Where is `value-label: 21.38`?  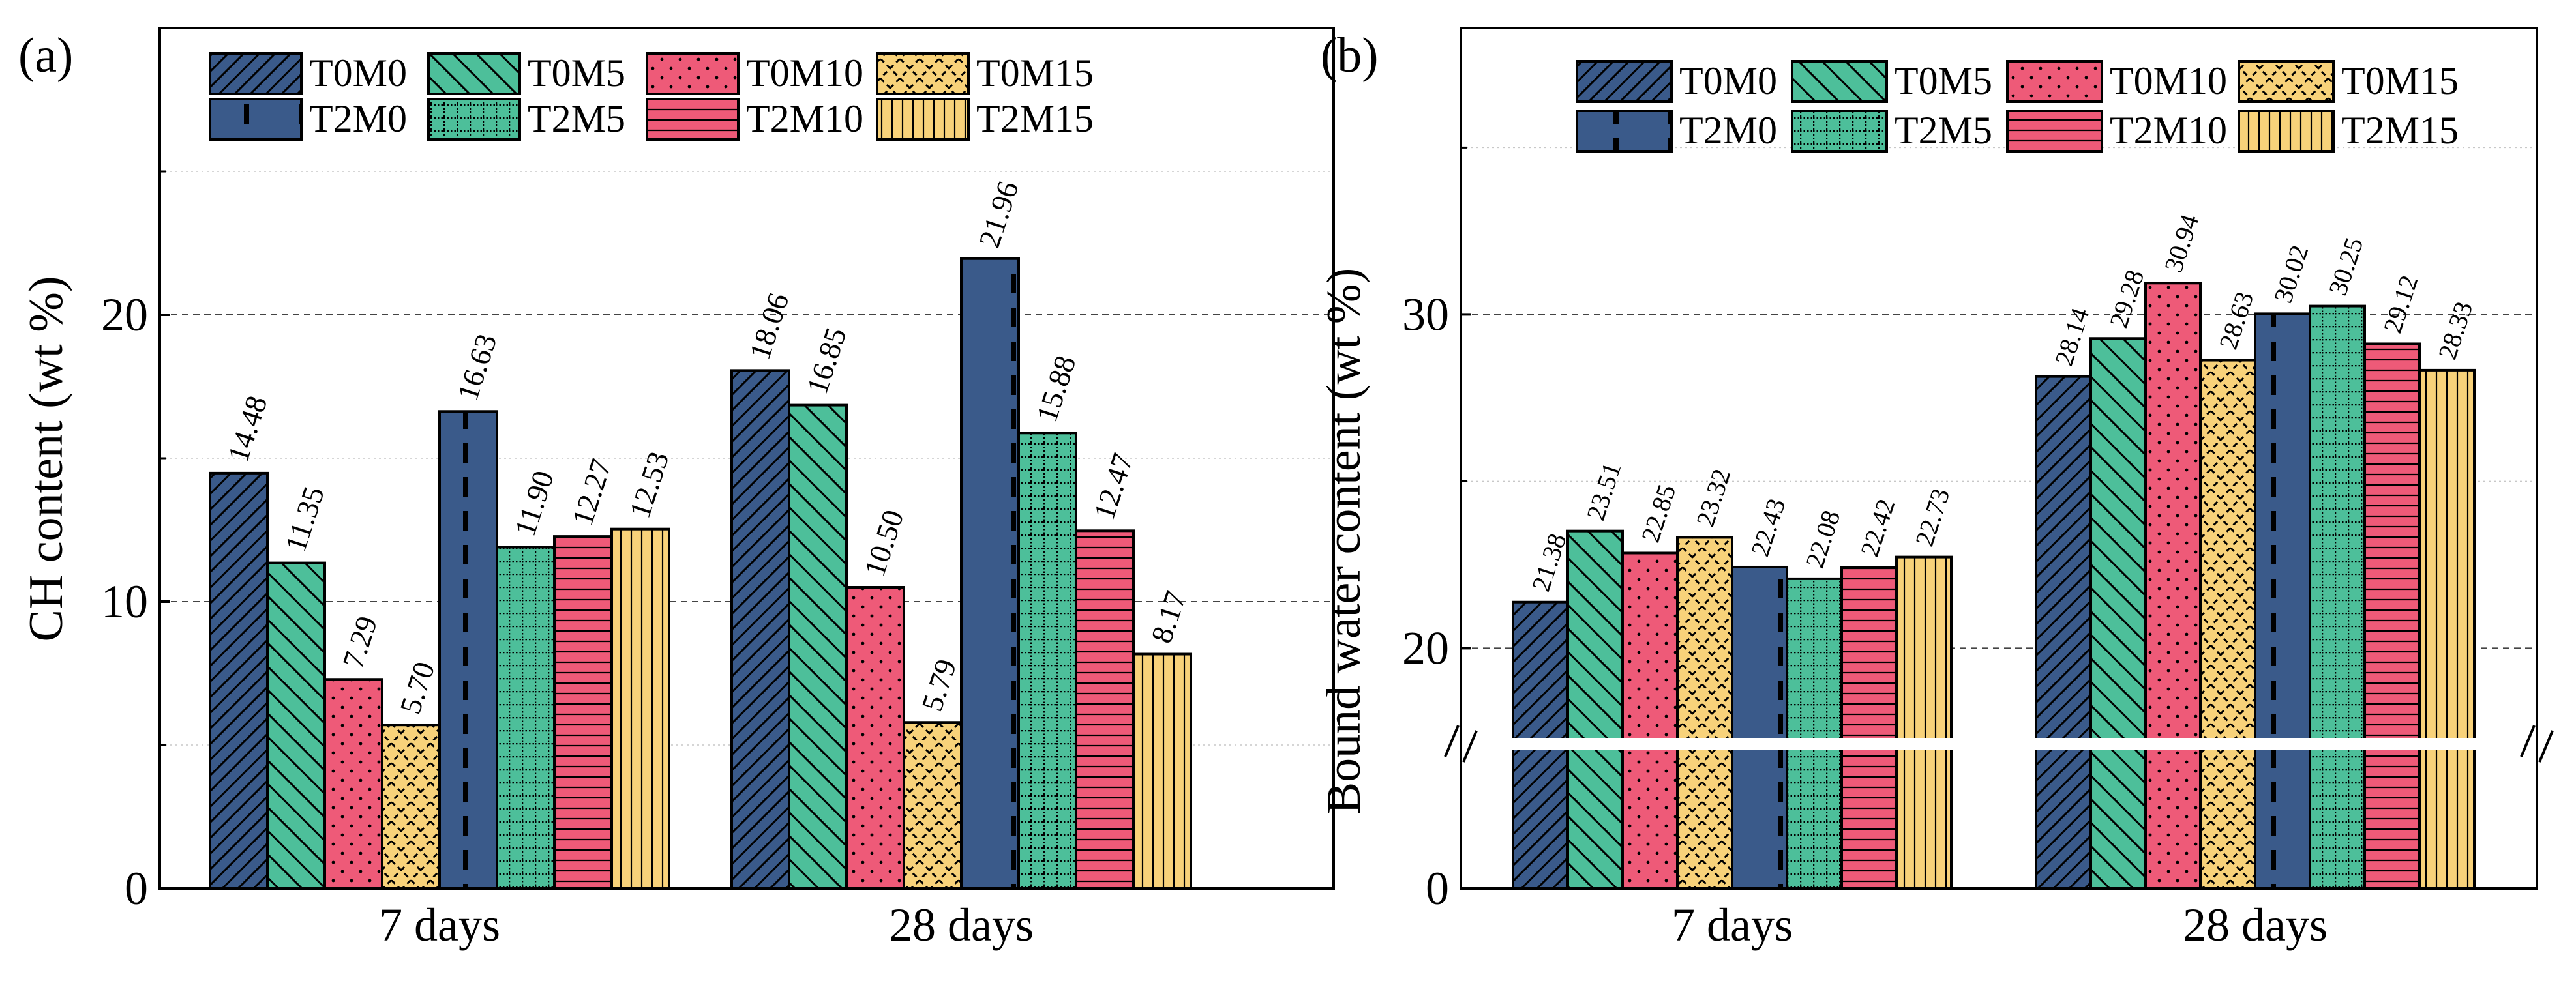
value-label: 21.38 is located at coordinates (1549, 562).